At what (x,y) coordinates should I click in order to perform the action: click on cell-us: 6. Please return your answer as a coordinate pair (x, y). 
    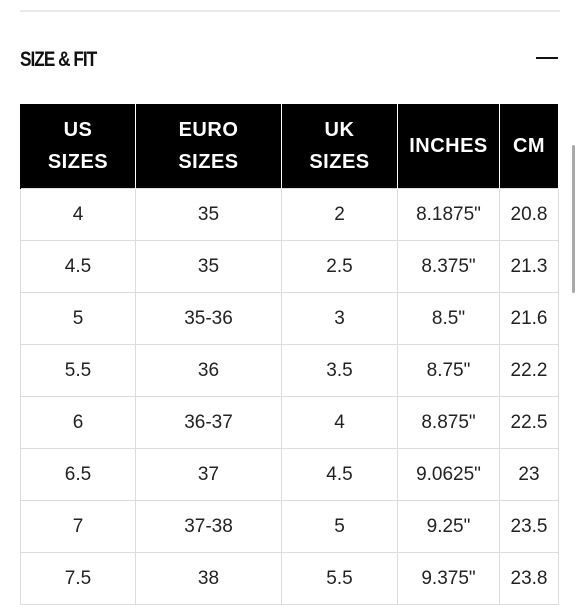
    Looking at the image, I should click on (78, 422).